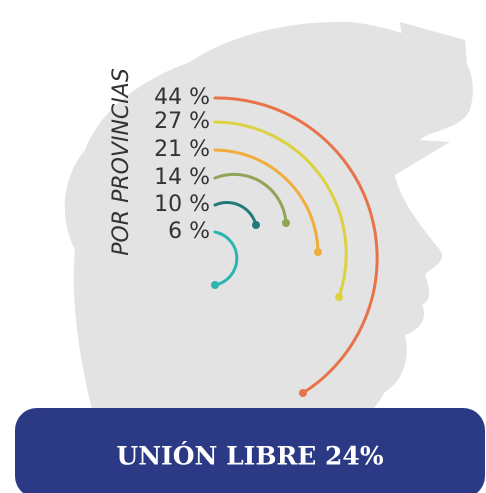 The image size is (486, 493). What do you see at coordinates (87, 235) in the screenshot?
I see `helmet-strap` at bounding box center [87, 235].